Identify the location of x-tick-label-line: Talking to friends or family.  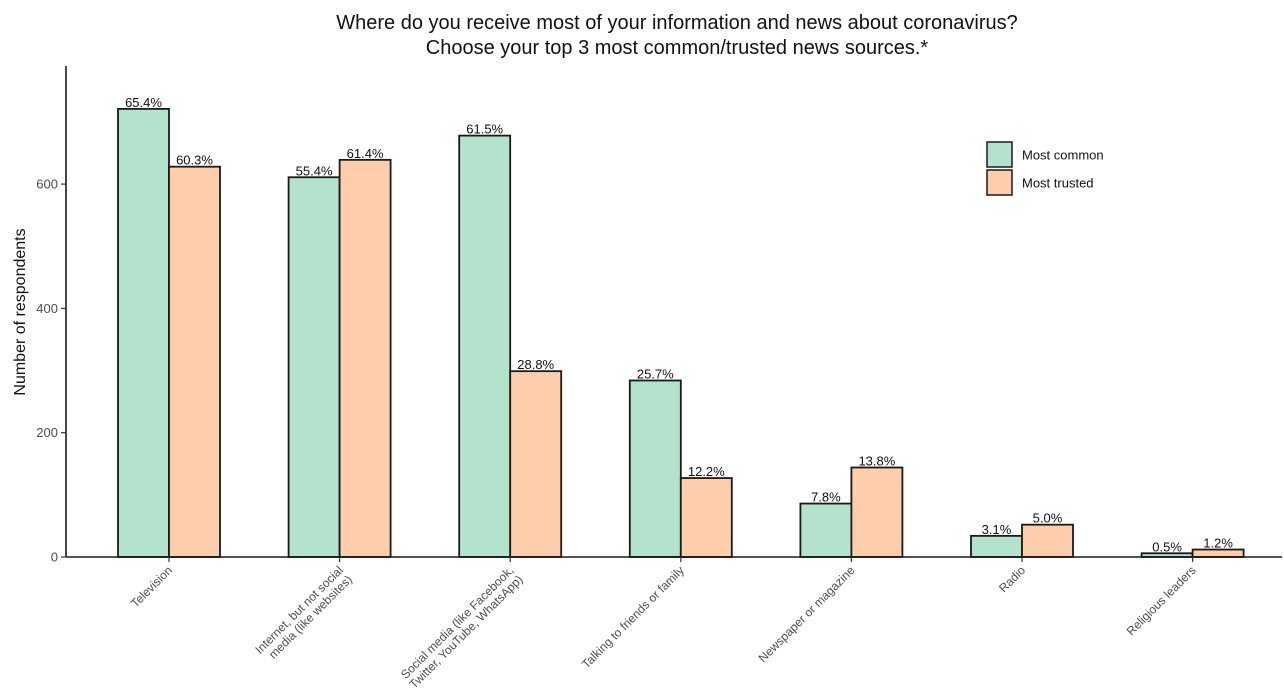
(633, 617).